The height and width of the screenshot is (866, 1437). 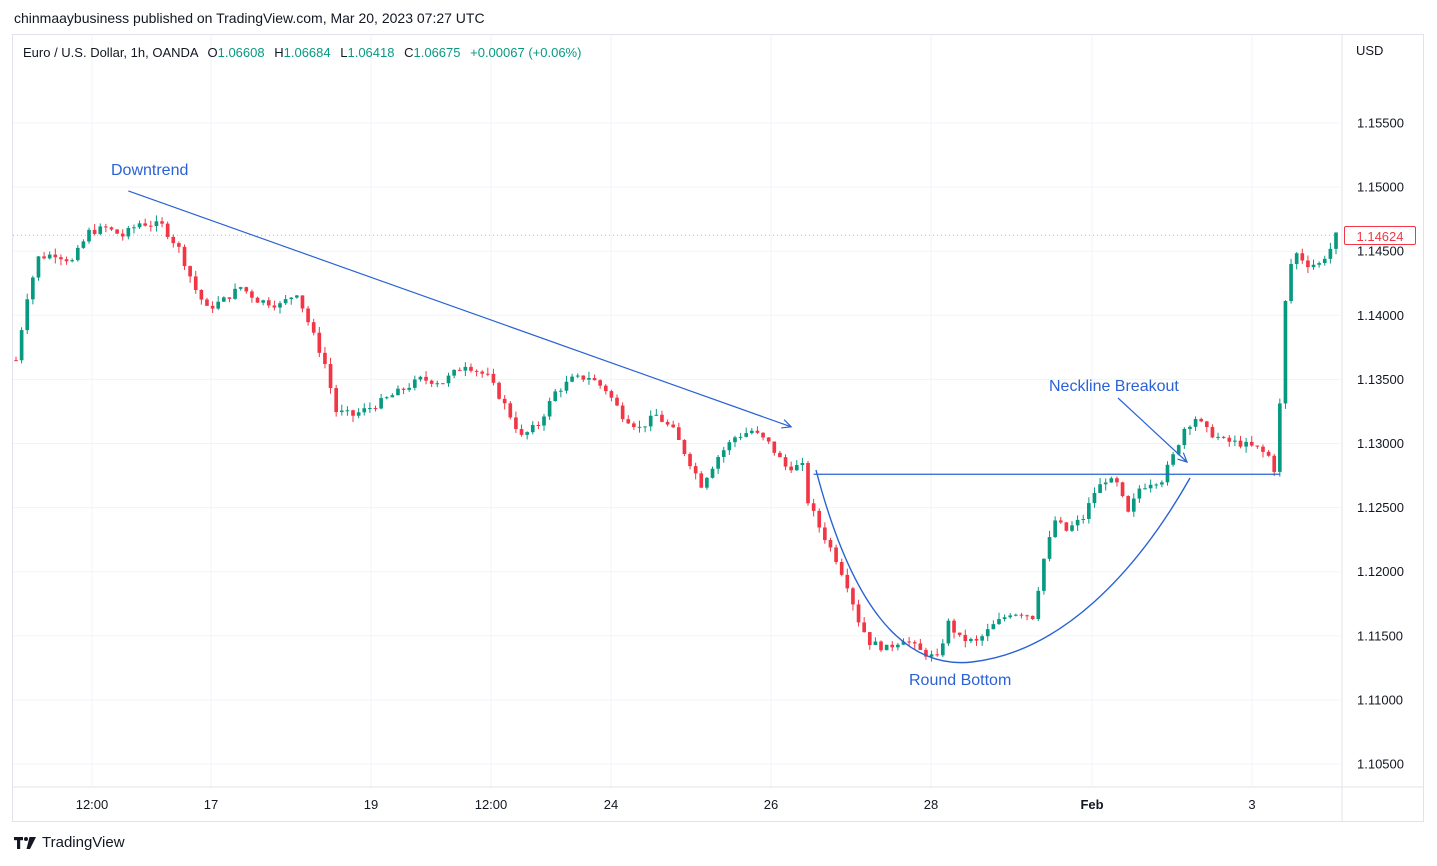 I want to click on downtrend-label: Downtrend, so click(x=149, y=170).